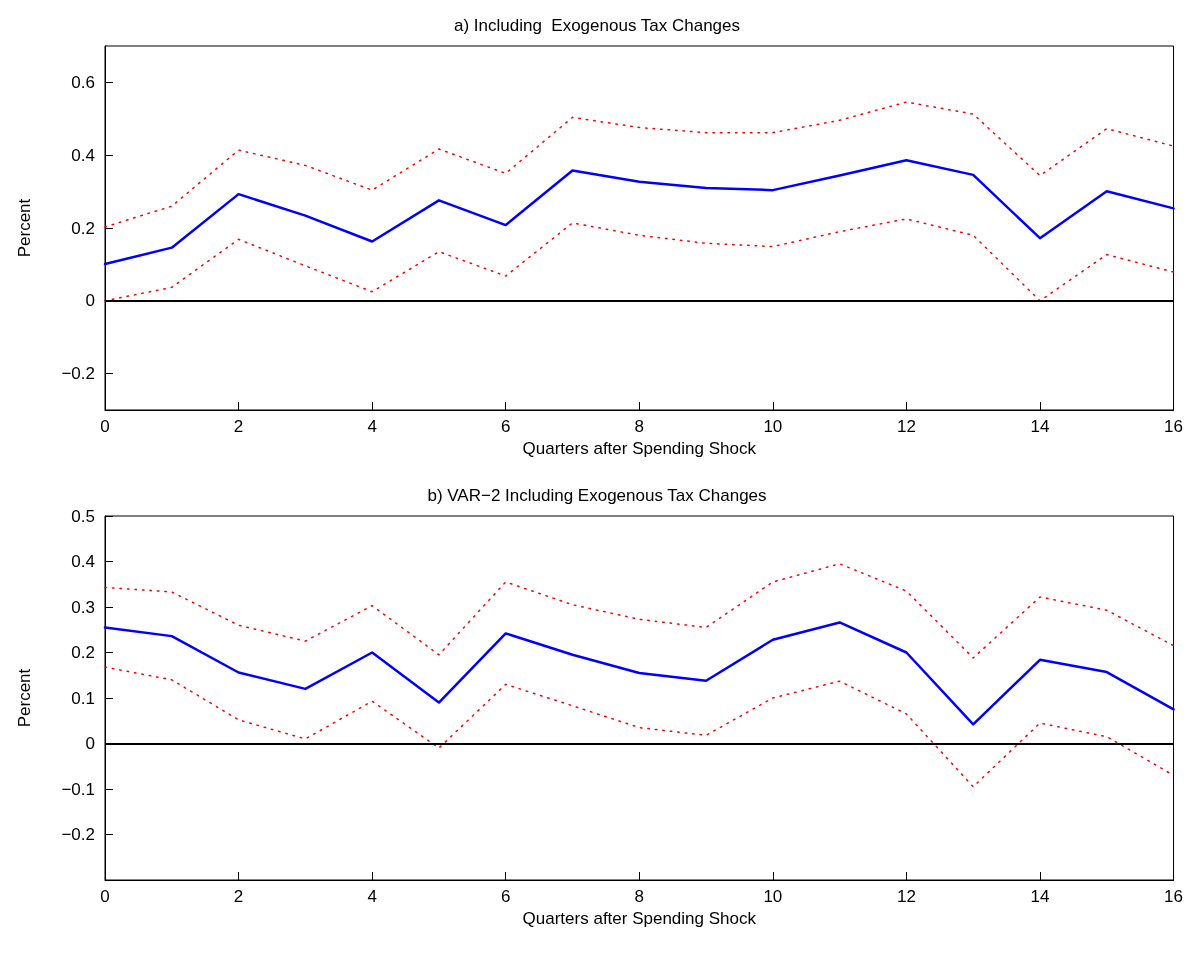  I want to click on y-tick-label: 0.5, so click(83, 516).